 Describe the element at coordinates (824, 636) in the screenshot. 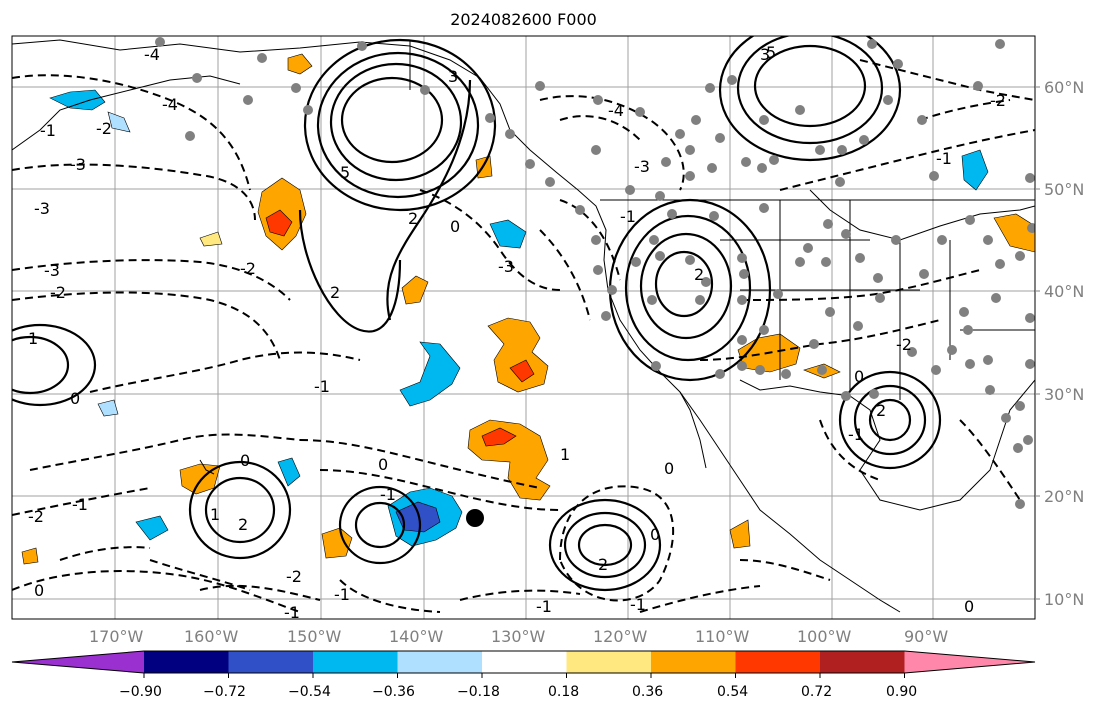

I see `lon-label-100w: 100°W` at that location.